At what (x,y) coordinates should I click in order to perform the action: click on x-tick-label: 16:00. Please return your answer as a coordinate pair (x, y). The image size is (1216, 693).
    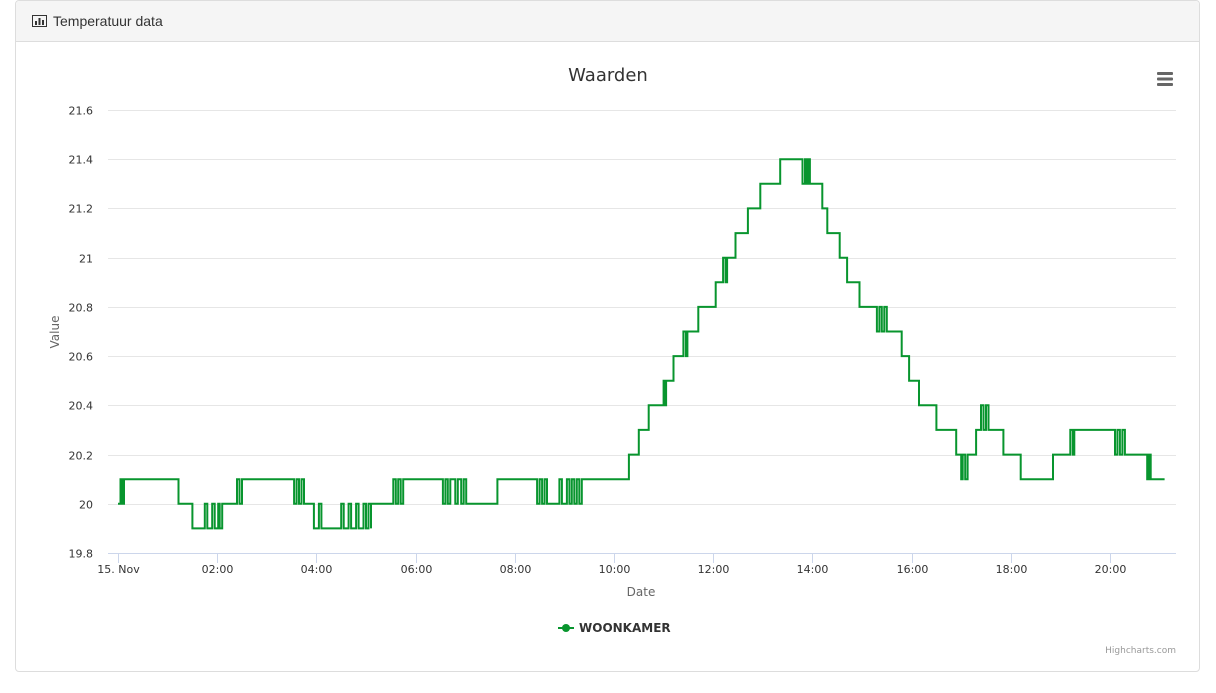
    Looking at the image, I should click on (913, 569).